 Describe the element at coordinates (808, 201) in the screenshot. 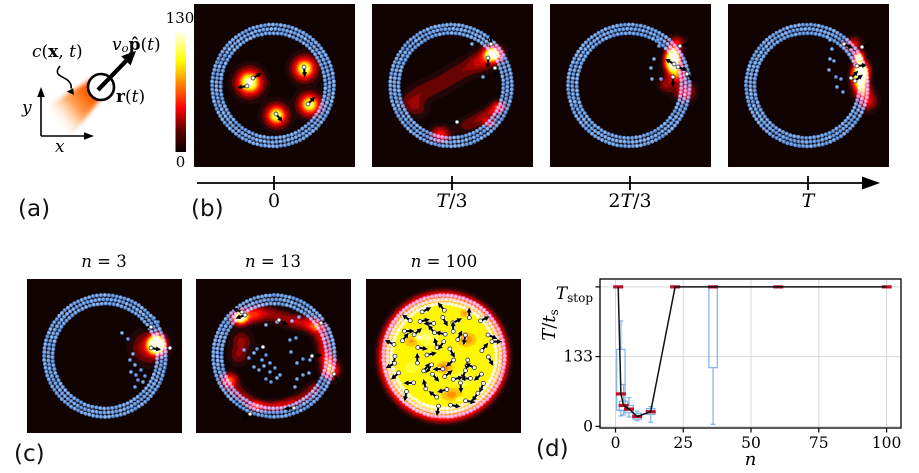

I see `time-tick-T: T` at that location.